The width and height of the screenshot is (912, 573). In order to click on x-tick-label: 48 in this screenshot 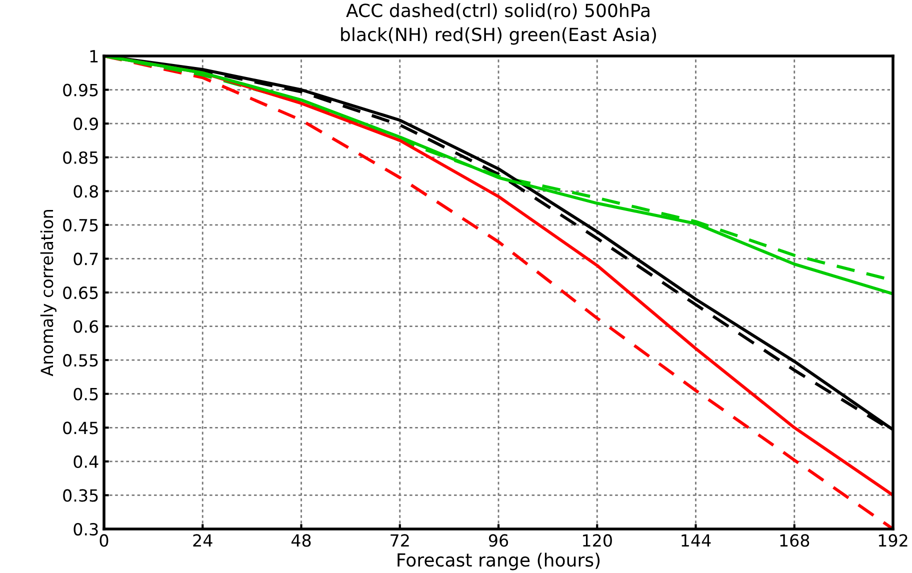, I will do `click(301, 540)`.